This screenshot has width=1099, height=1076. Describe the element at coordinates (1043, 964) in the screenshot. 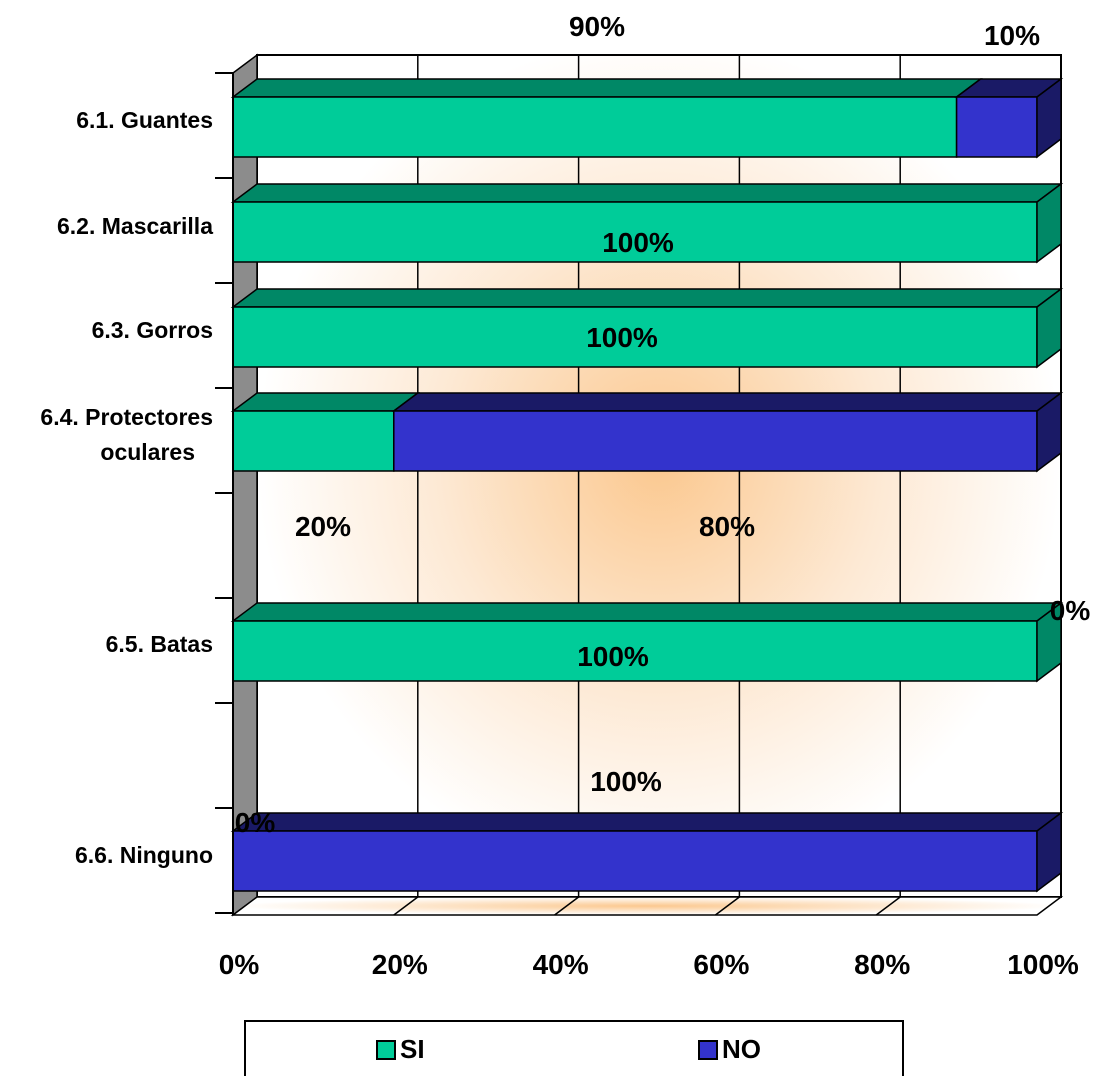

I see `x-tick-label-100: 100%` at that location.